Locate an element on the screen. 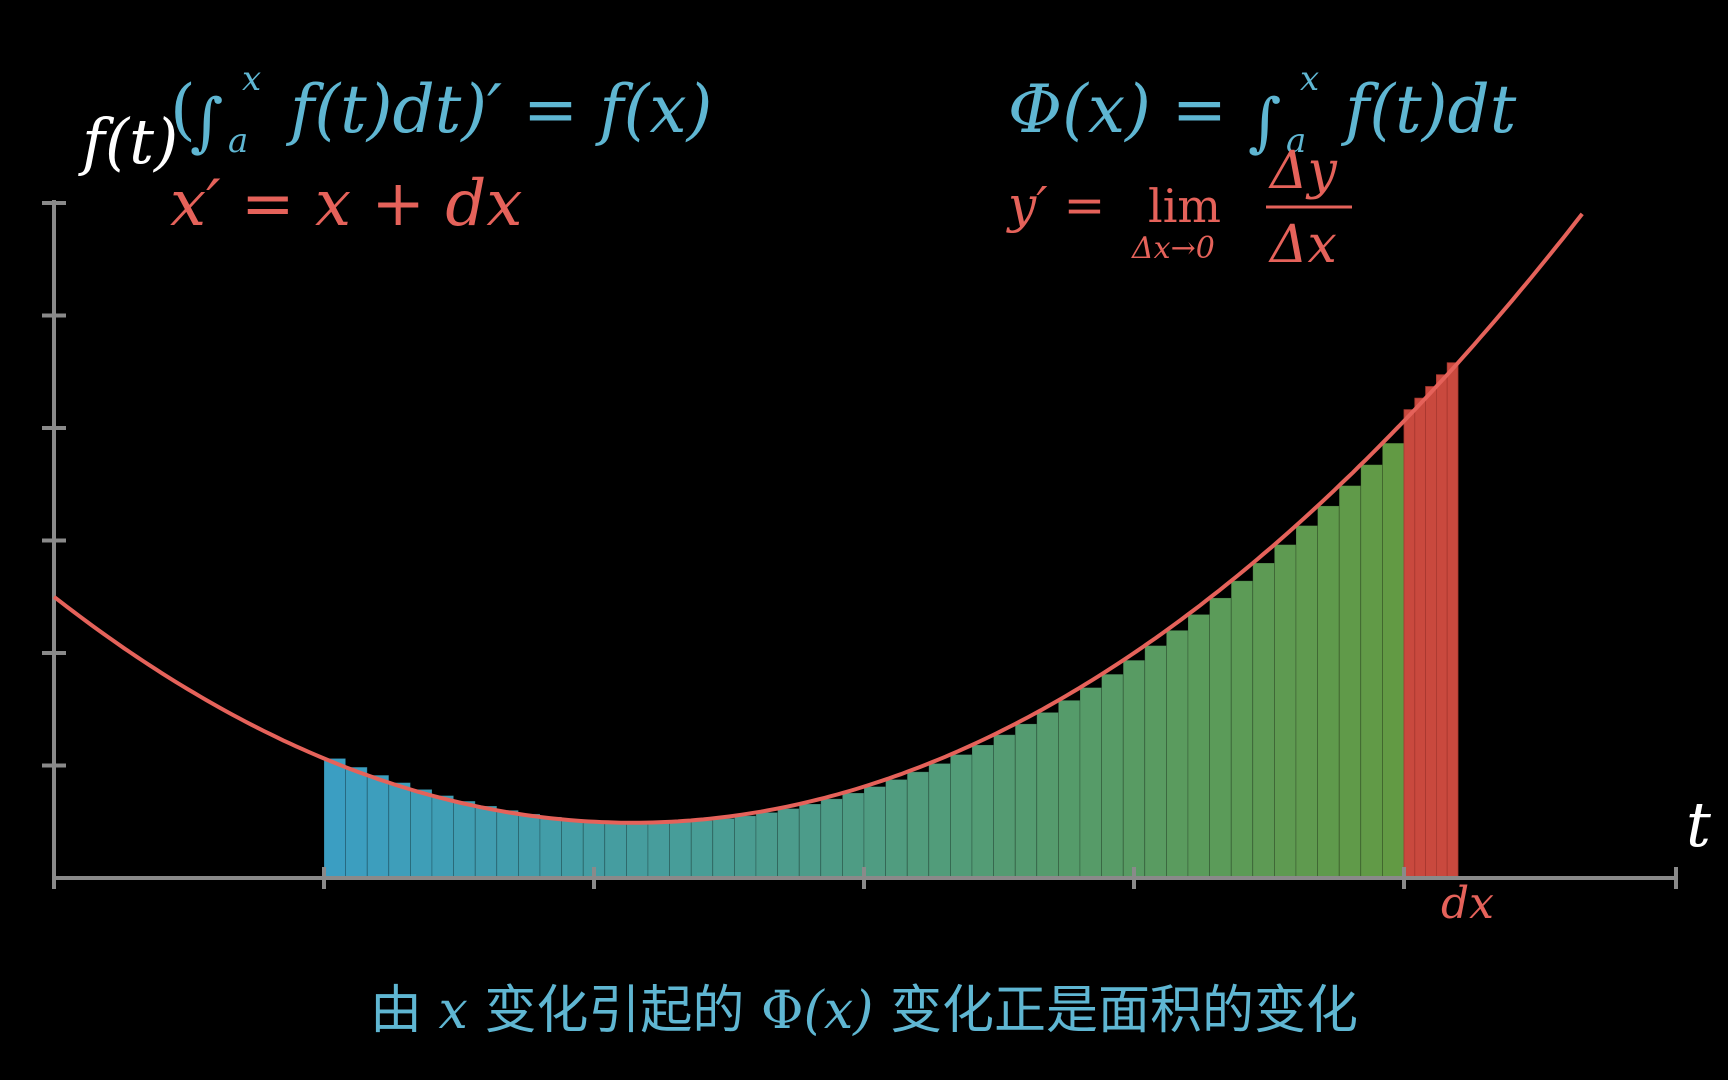 The width and height of the screenshot is (1728, 1080). x-prime-formula: x′ = x + dx is located at coordinates (346, 204).